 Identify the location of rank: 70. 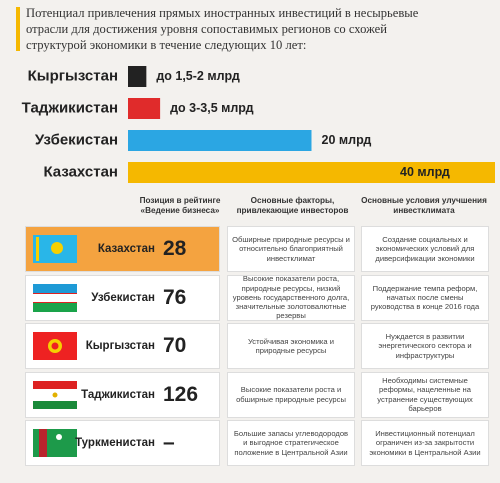
(175, 345).